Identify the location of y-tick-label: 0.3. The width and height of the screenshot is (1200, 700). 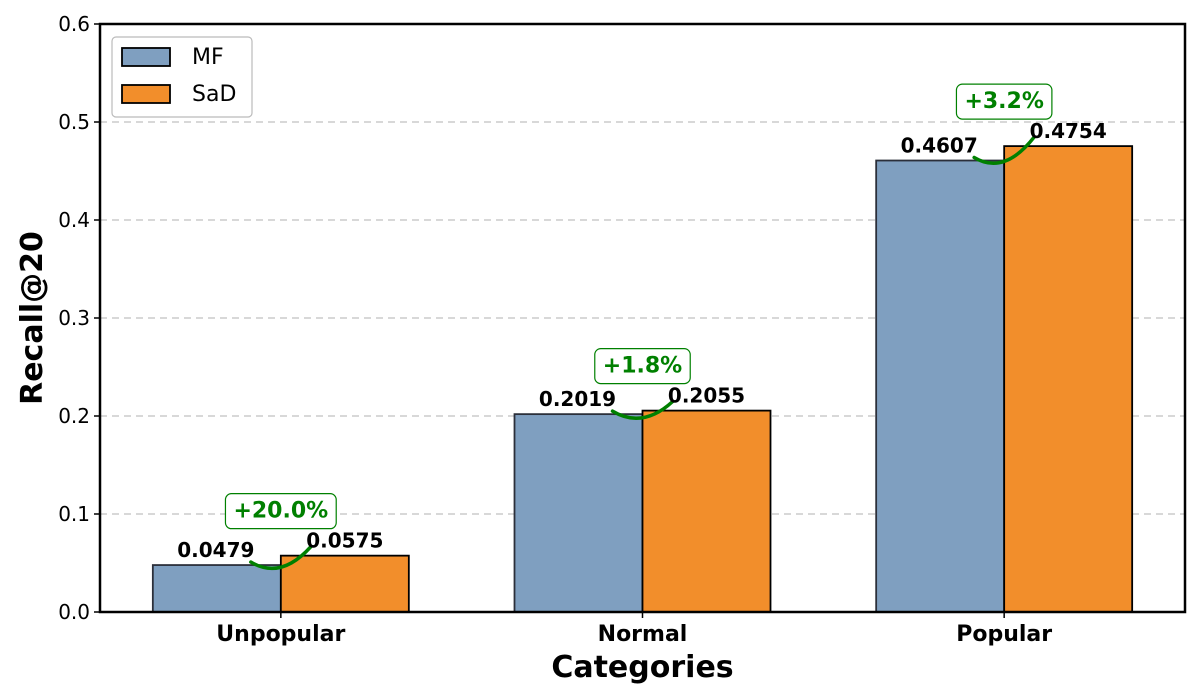
(74, 318).